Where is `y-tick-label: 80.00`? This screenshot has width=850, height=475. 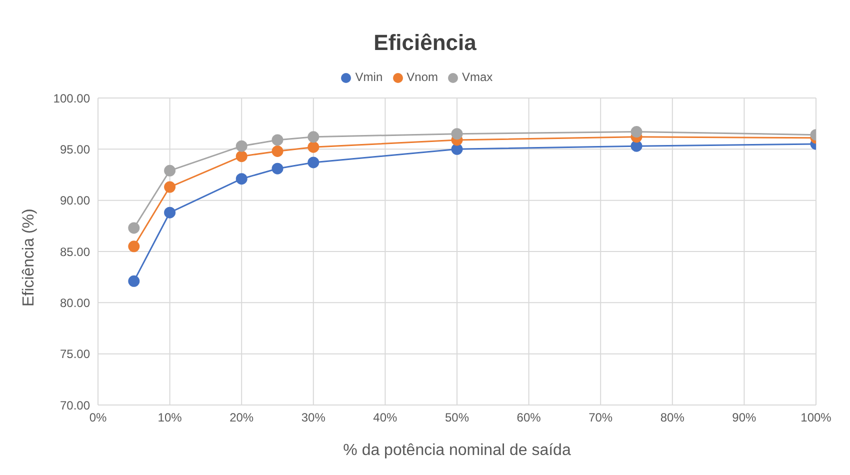 y-tick-label: 80.00 is located at coordinates (75, 303).